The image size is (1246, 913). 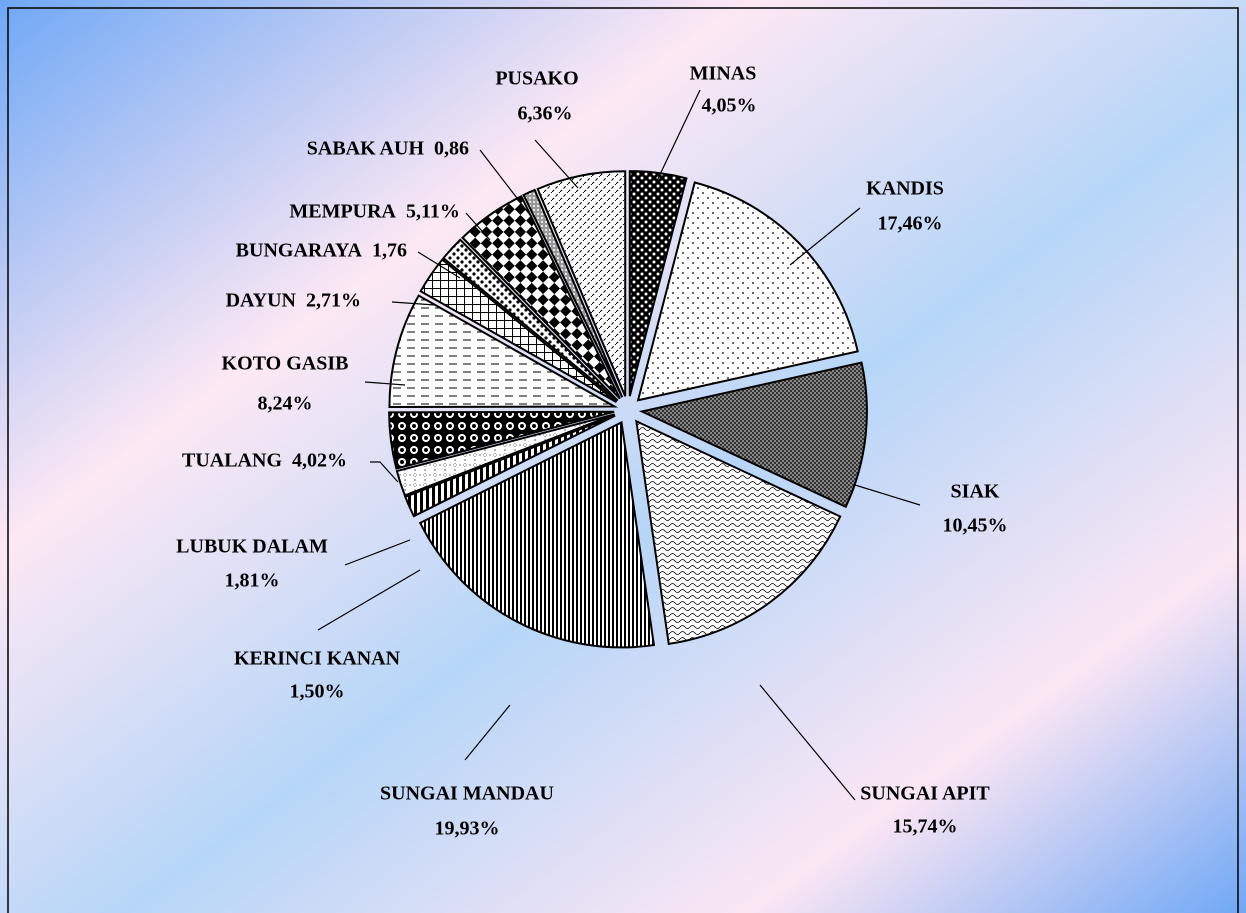 I want to click on slice-label: PUSAKO, so click(x=536, y=79).